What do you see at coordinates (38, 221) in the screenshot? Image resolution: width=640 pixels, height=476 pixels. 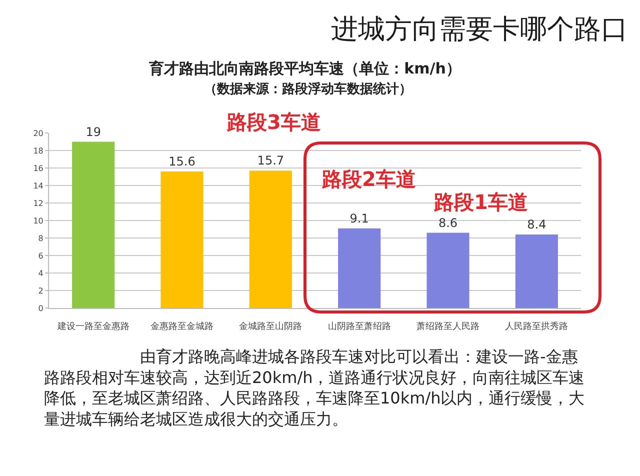 I see `y-tick-label: 10` at bounding box center [38, 221].